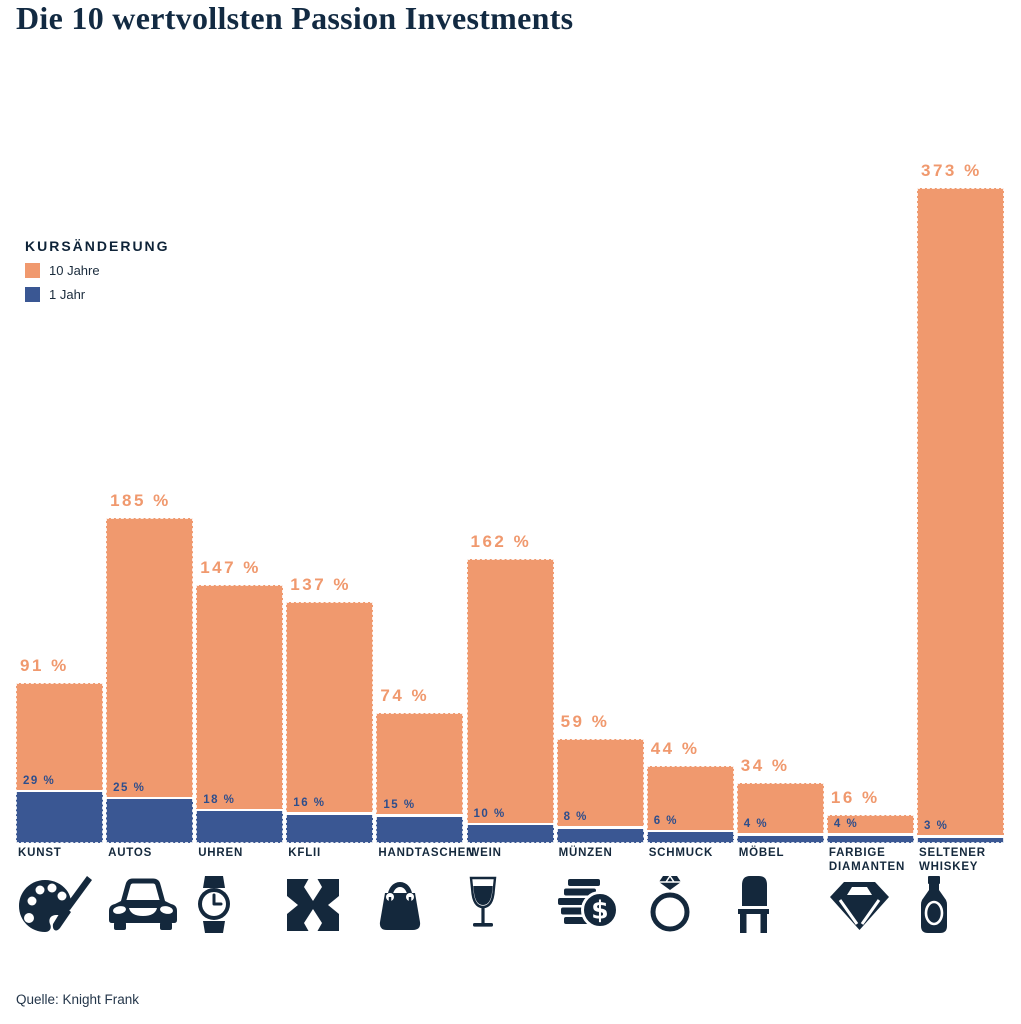 The image size is (1021, 1024). I want to click on bar-group: 44 % 6 %, so click(690, 421).